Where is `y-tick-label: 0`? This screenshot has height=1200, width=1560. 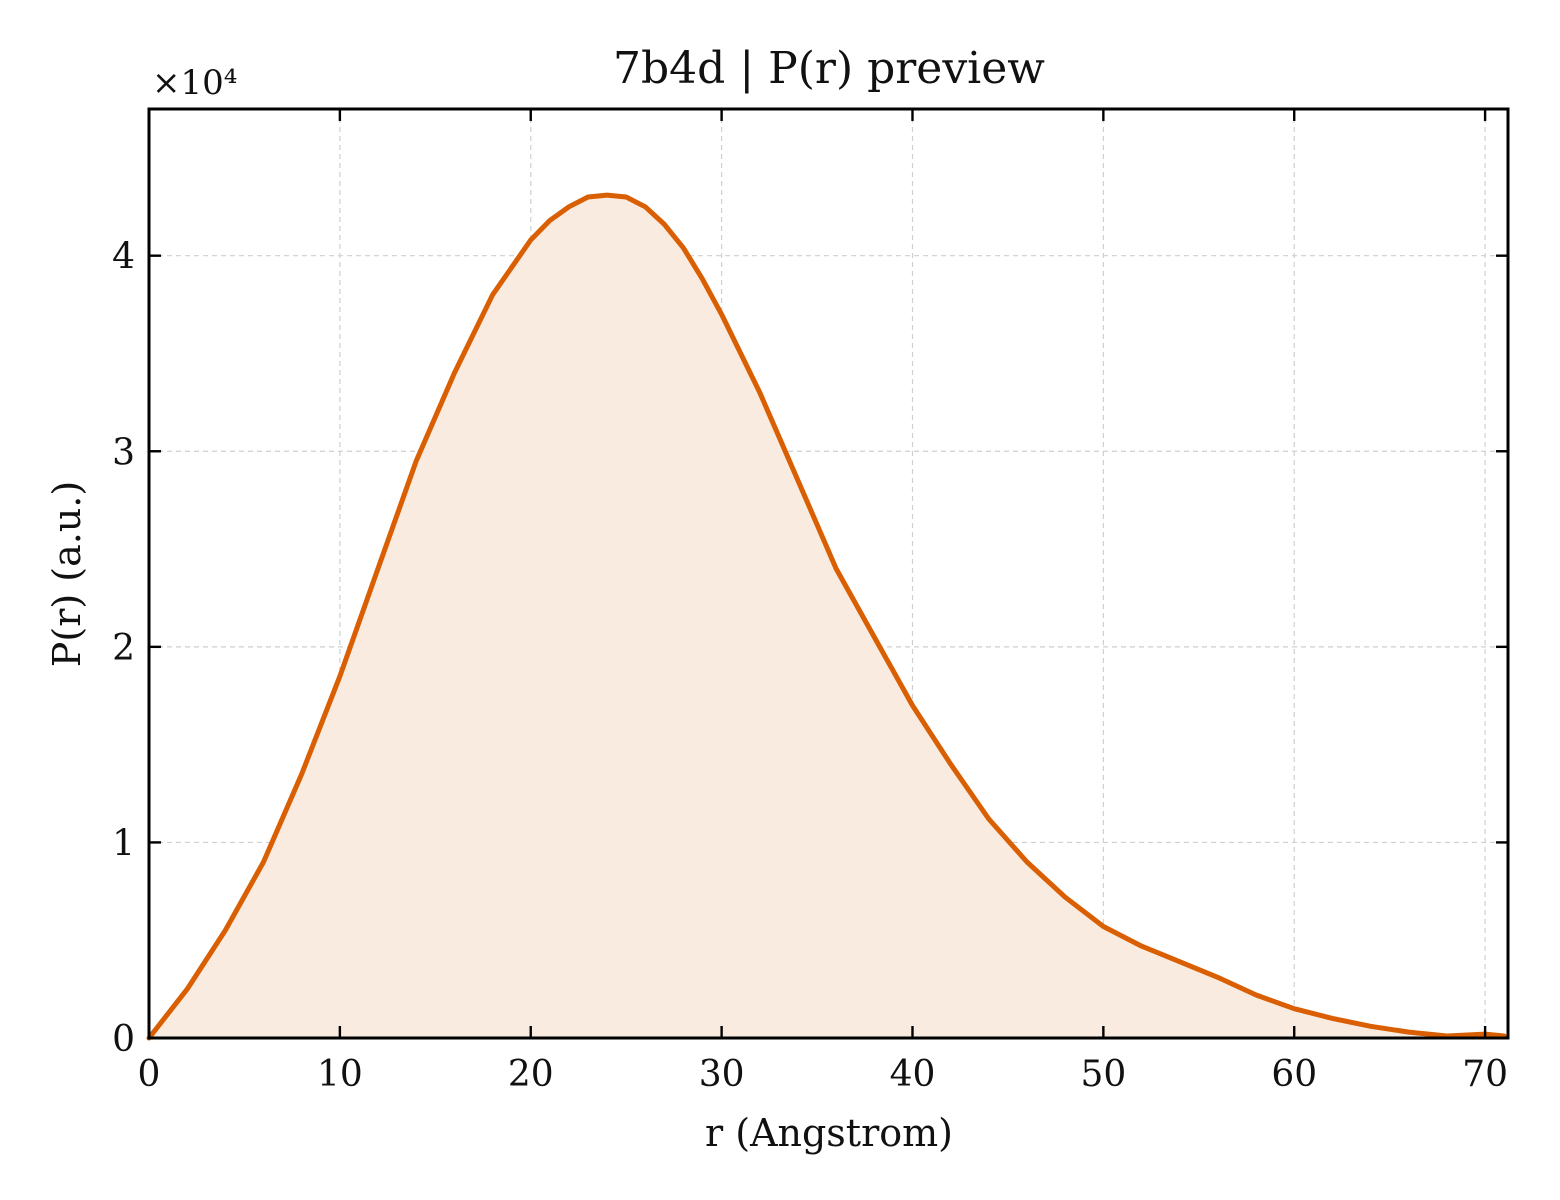 y-tick-label: 0 is located at coordinates (123, 1039).